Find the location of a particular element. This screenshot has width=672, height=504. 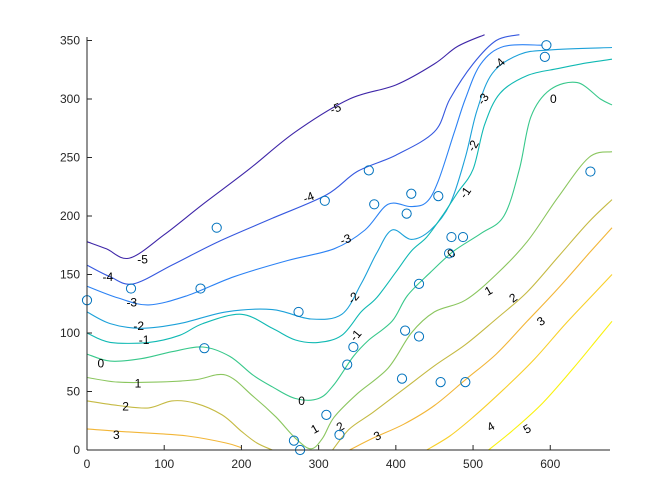

contour-label-28: 5 is located at coordinates (527, 429).